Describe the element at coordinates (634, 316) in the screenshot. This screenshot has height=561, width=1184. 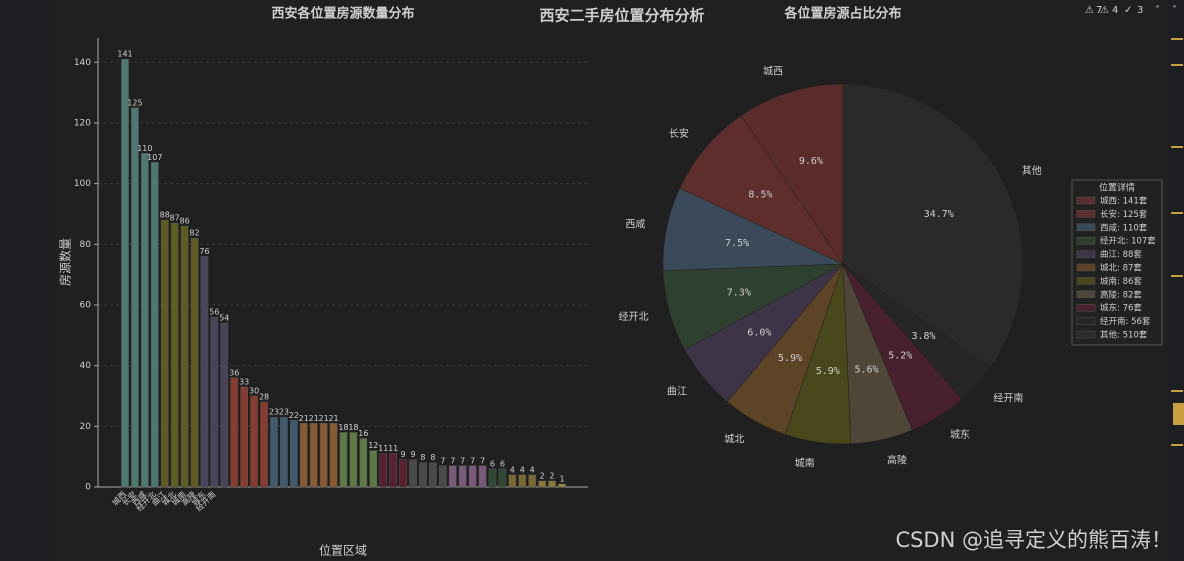
I see `slice-label: 经开北` at that location.